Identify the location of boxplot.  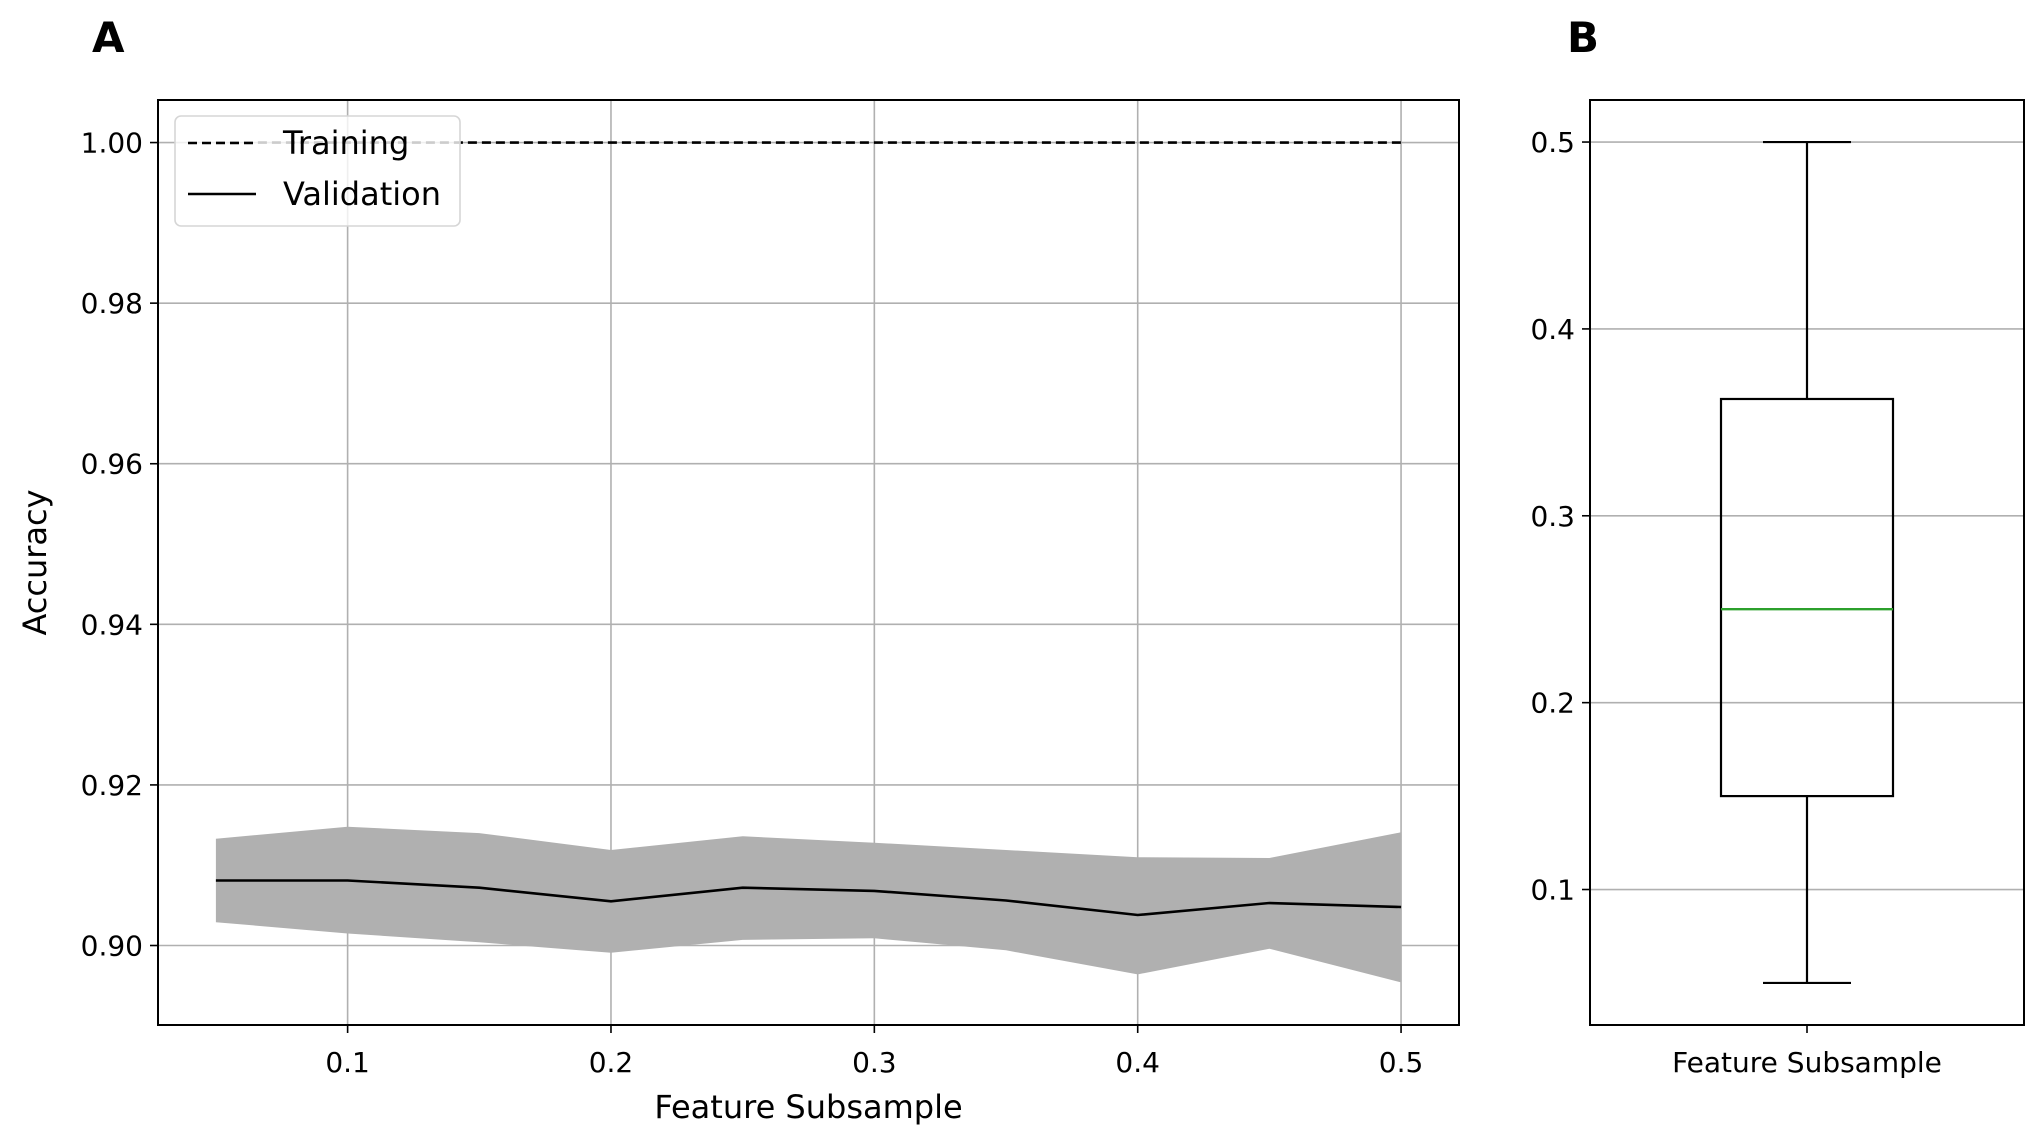
(1807, 562).